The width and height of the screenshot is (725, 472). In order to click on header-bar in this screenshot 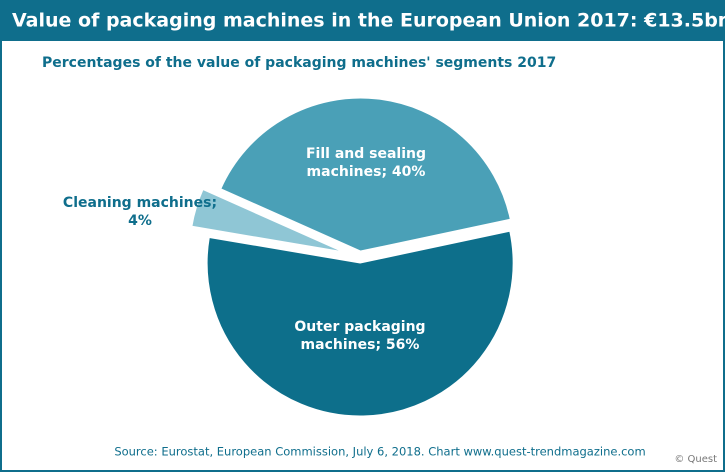, I will do `click(362, 20)`.